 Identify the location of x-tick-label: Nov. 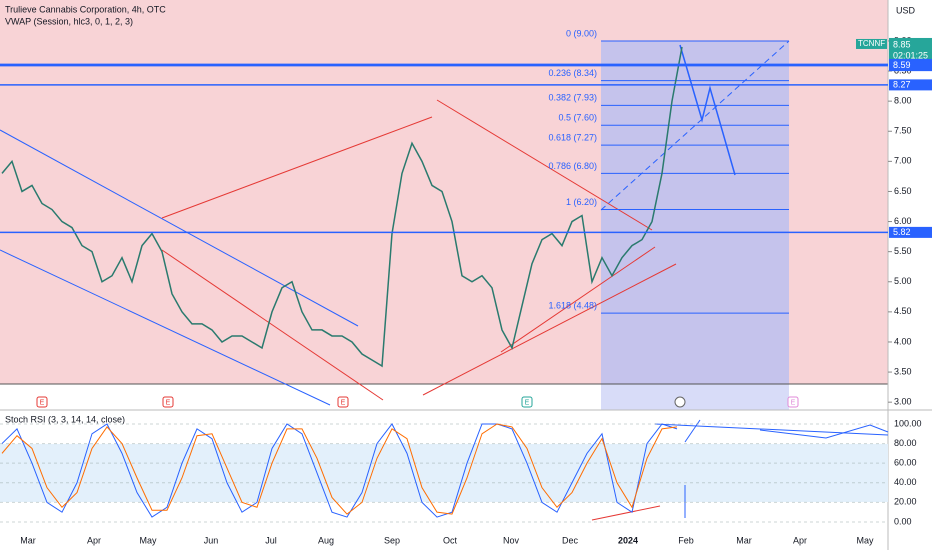
(511, 540).